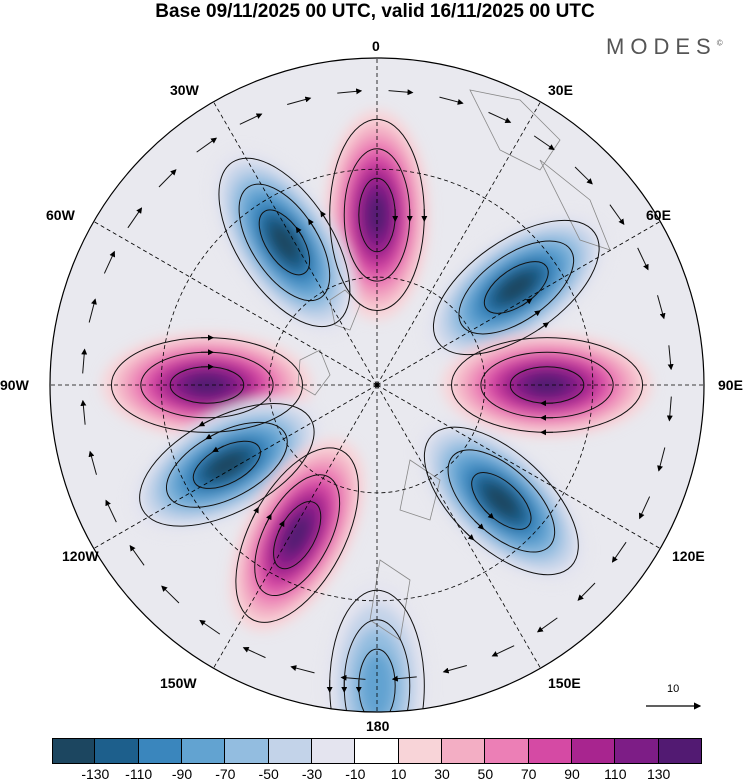 This screenshot has height=783, width=750. Describe the element at coordinates (355, 774) in the screenshot. I see `colorbar-tick-label: -10` at that location.